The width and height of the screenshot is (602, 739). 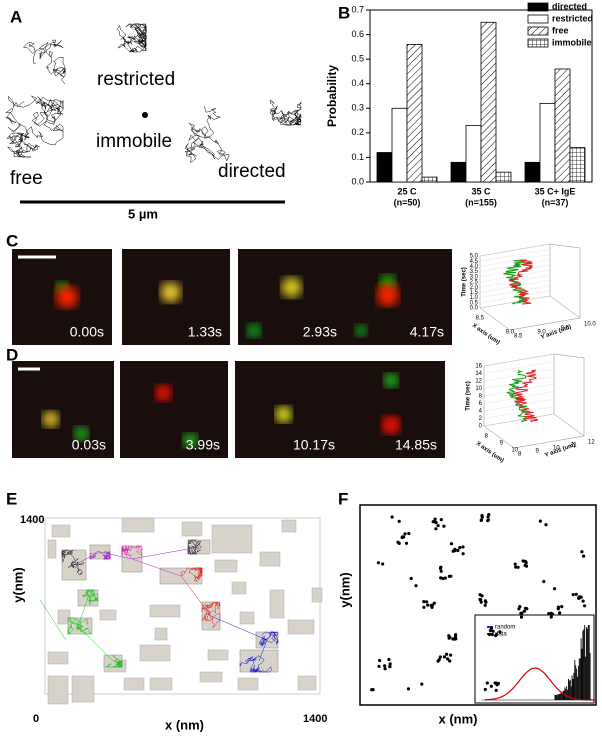 I want to click on legend-label: immobile, so click(x=572, y=42).